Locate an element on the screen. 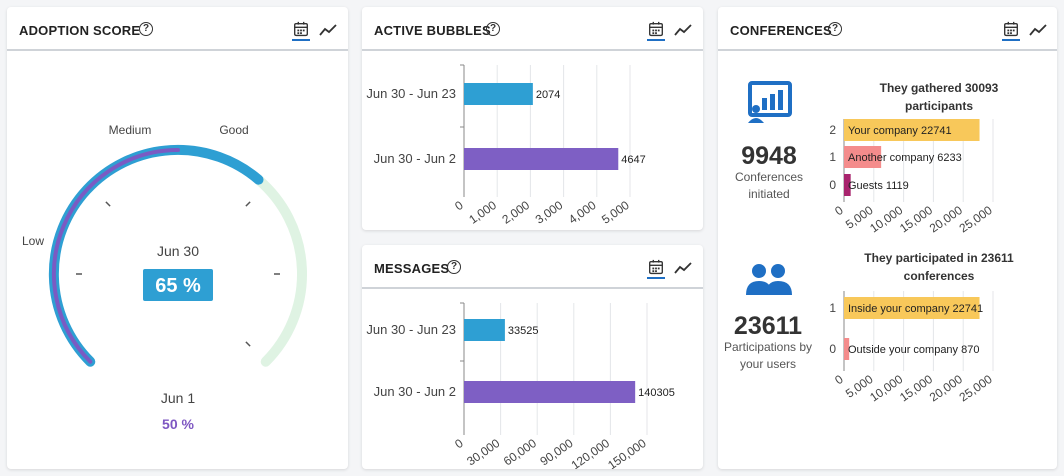 This screenshot has width=1064, height=476. x-tick-label: 120,000 is located at coordinates (591, 452).